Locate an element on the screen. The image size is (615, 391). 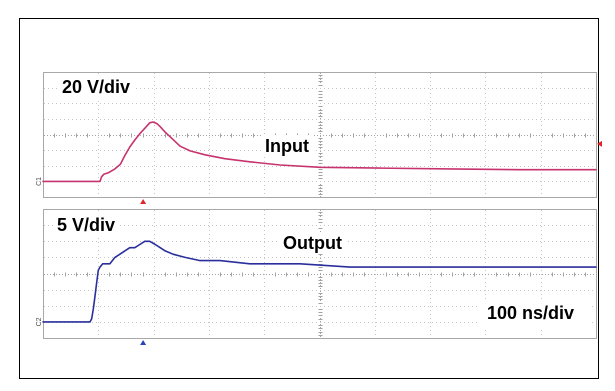
trigger-level-marker-input is located at coordinates (599, 143).